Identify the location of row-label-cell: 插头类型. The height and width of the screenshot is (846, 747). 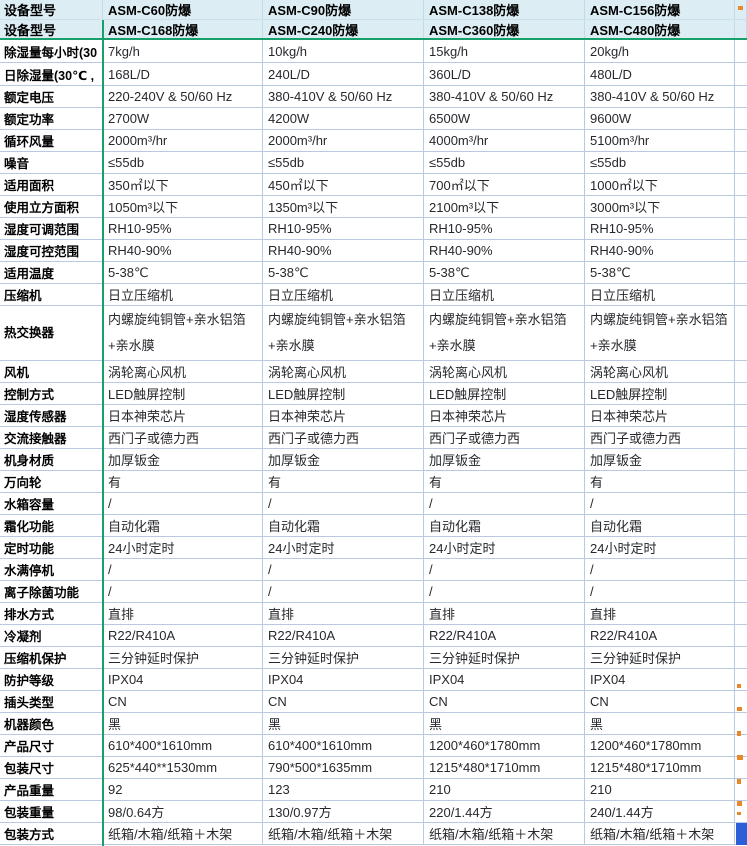
(51, 701).